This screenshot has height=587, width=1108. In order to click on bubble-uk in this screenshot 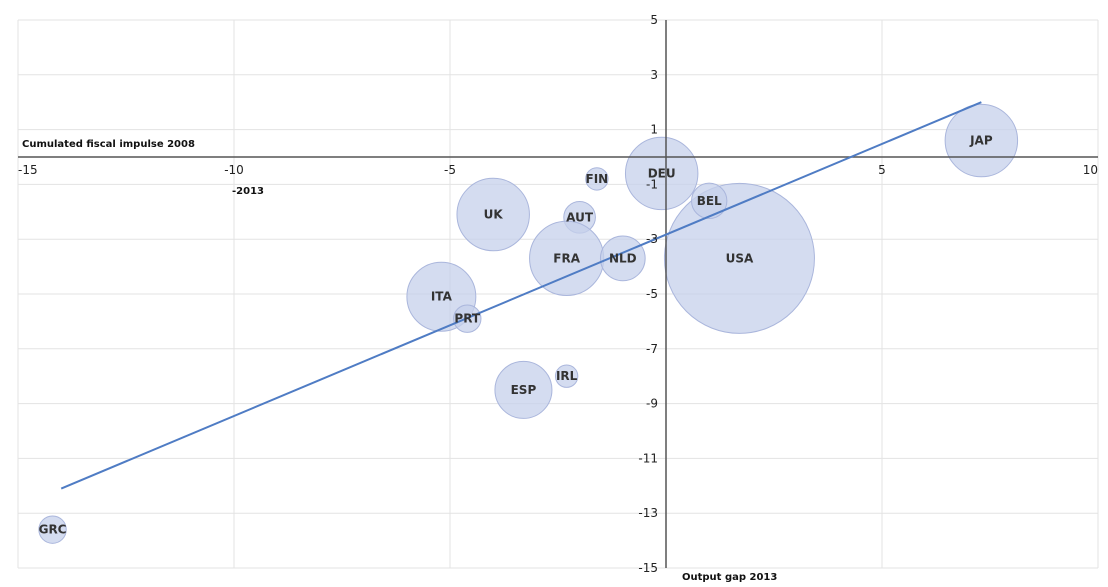, I will do `click(493, 214)`.